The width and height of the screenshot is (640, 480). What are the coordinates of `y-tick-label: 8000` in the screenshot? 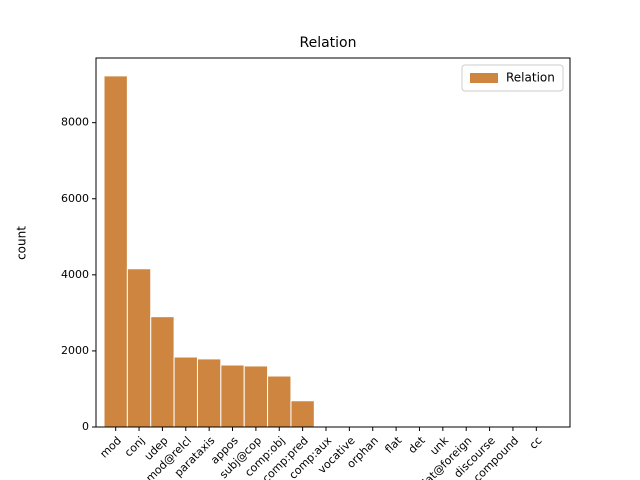 It's located at (75, 122).